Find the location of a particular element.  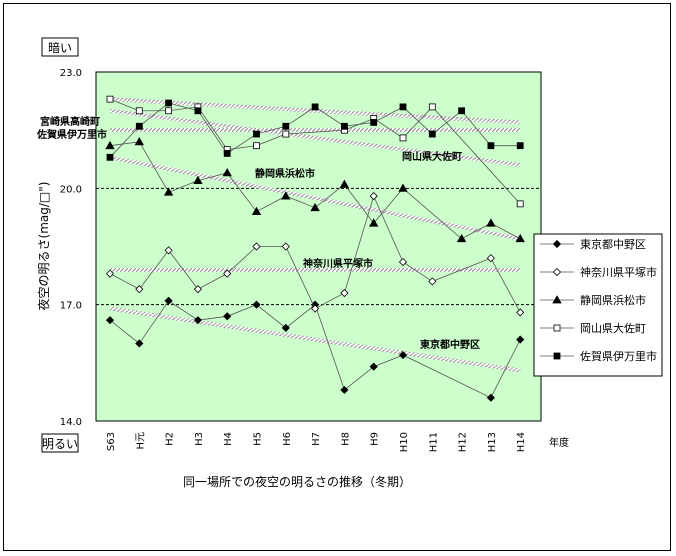

x-axis-unit: 年度 is located at coordinates (559, 442).